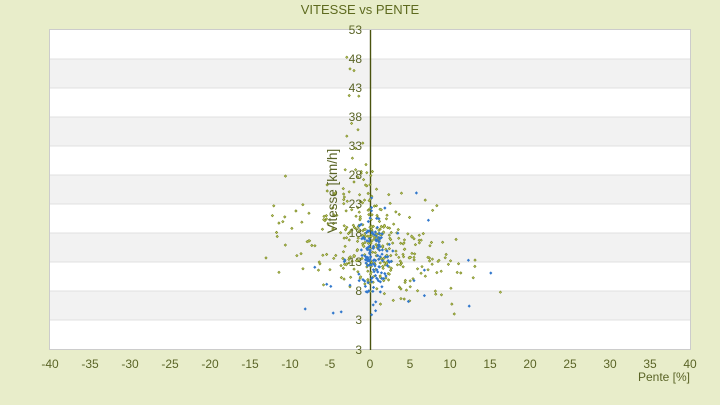 Image resolution: width=720 pixels, height=405 pixels. What do you see at coordinates (356, 59) in the screenshot?
I see `svg-text: 48` at bounding box center [356, 59].